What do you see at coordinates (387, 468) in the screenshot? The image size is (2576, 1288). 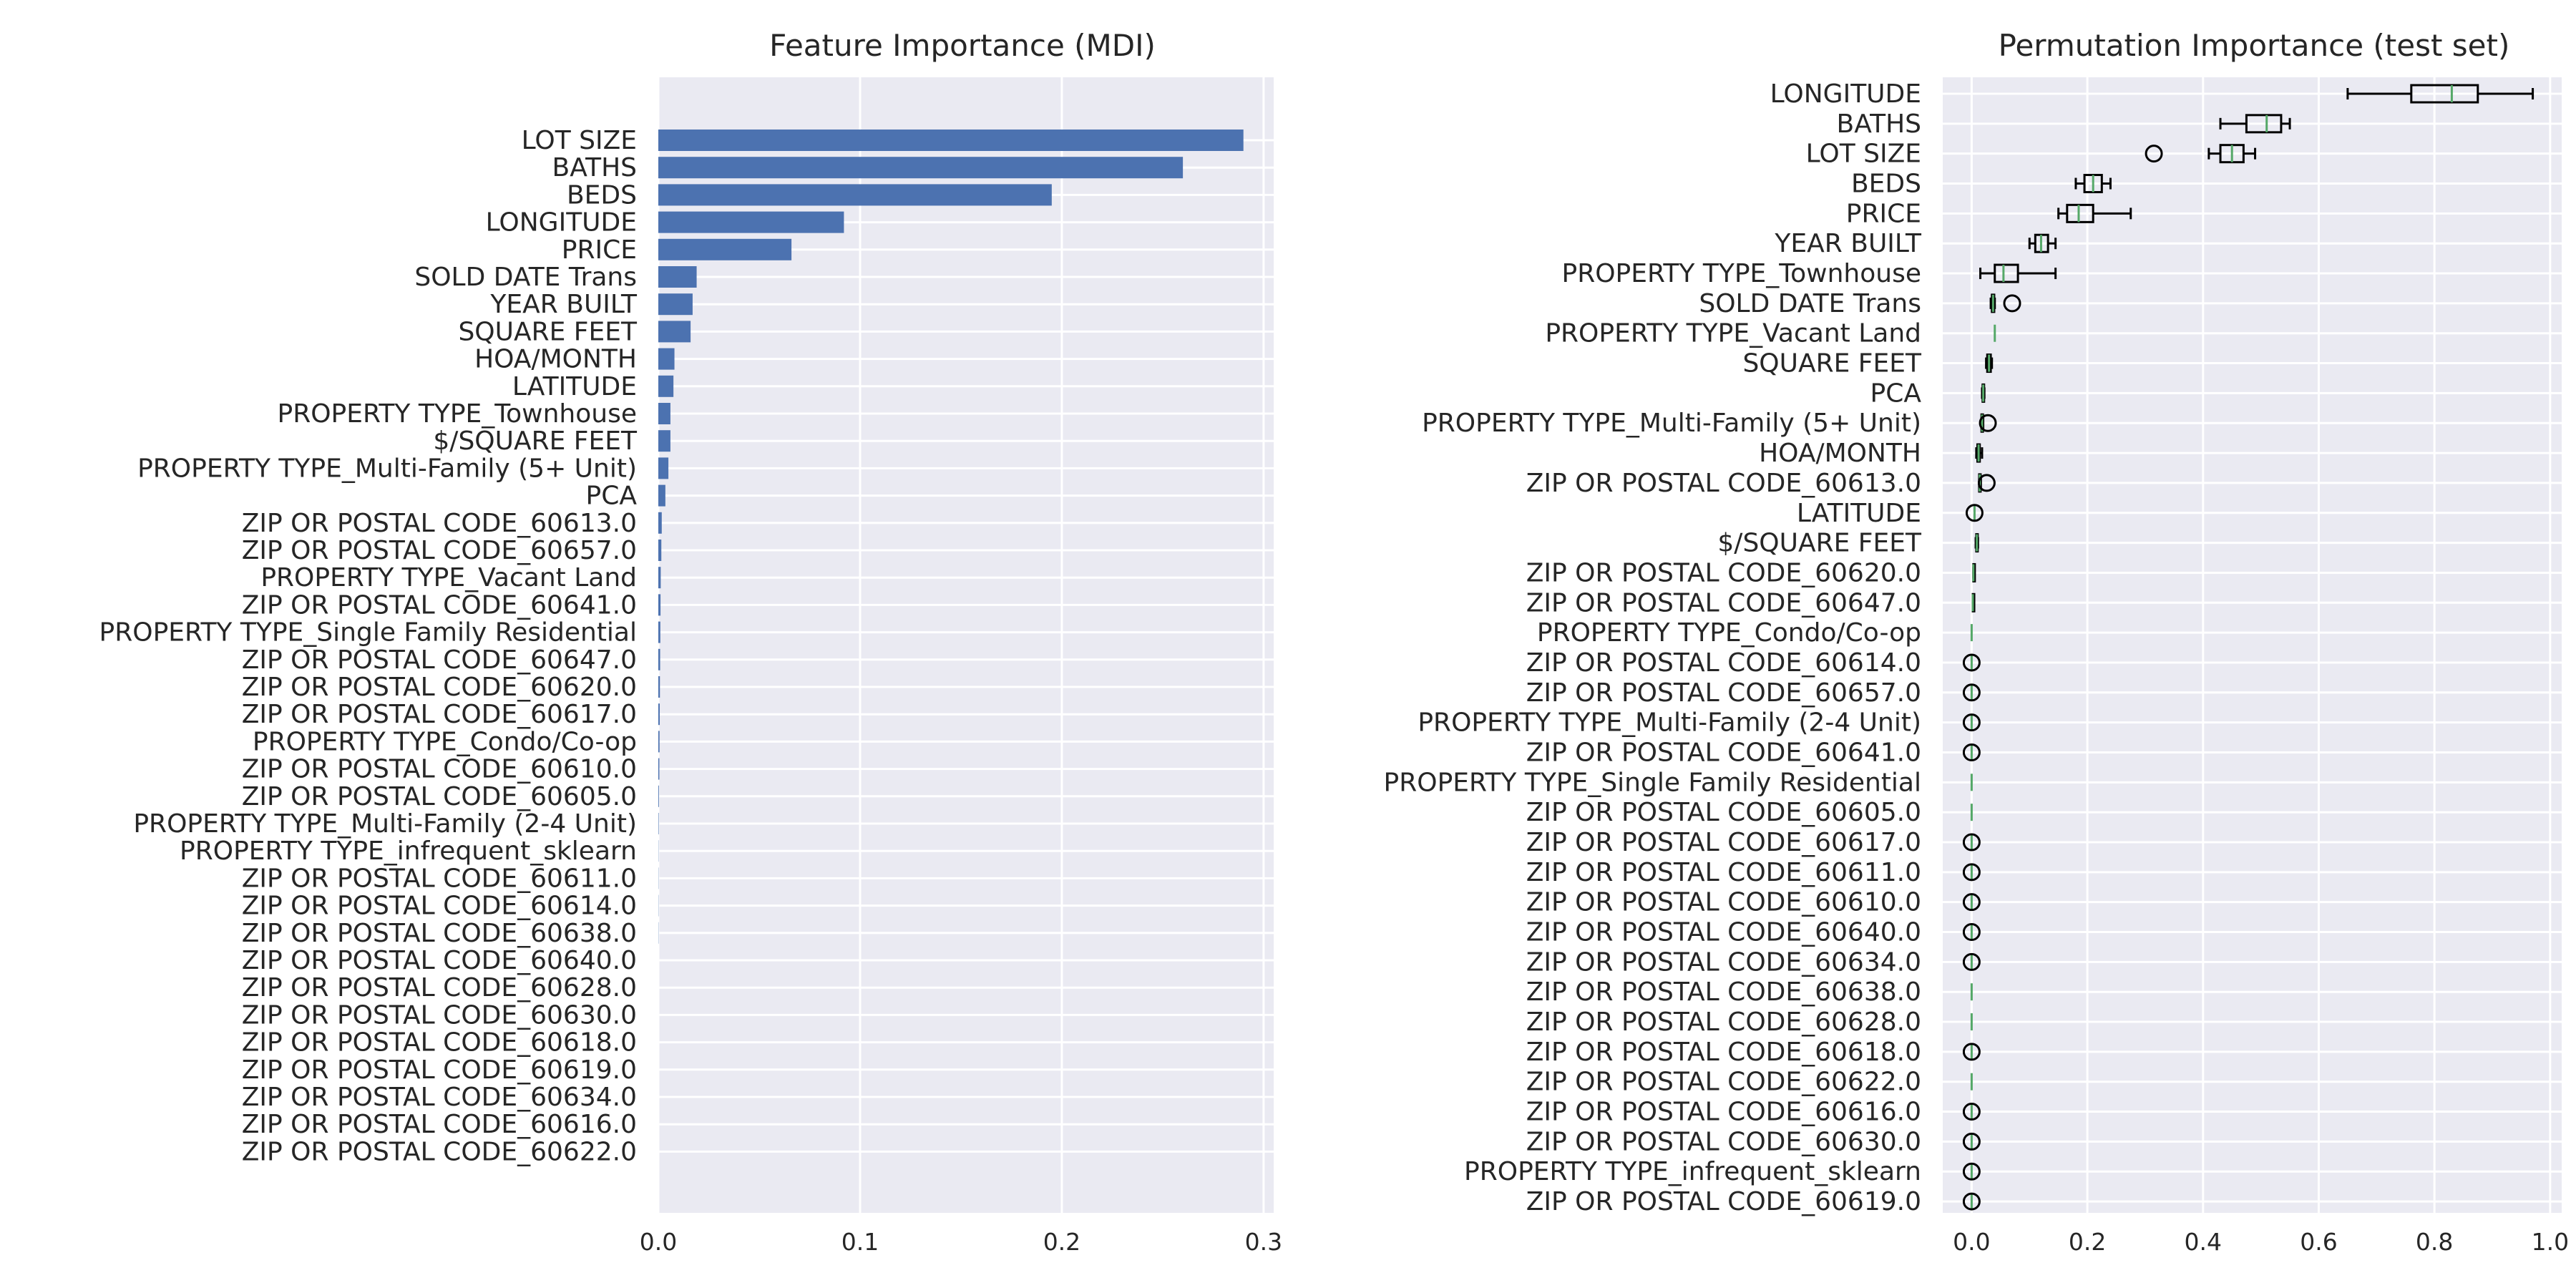 I see `category-label: PROPERTY TYPE_Multi-Family (5+ Unit)` at bounding box center [387, 468].